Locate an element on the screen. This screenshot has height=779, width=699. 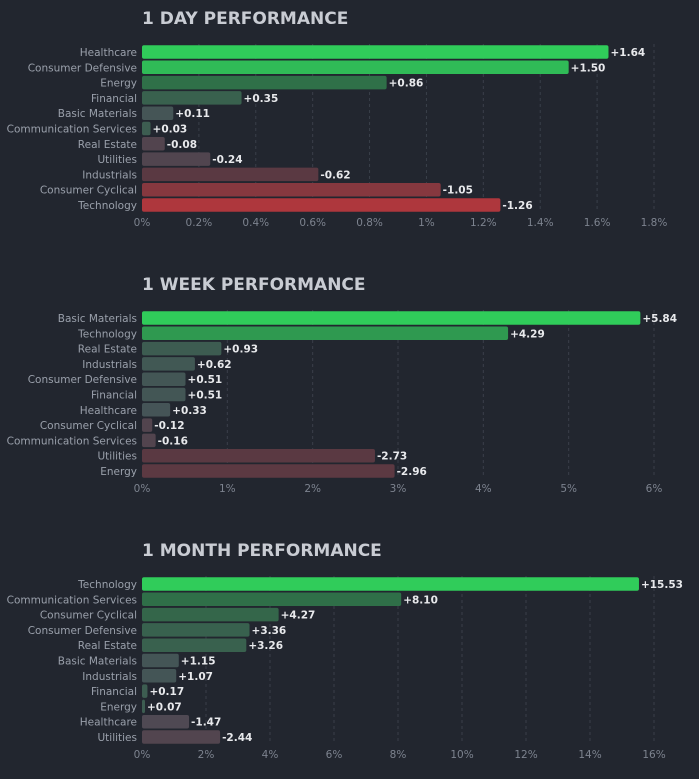
value-label: +0.17 is located at coordinates (166, 692).